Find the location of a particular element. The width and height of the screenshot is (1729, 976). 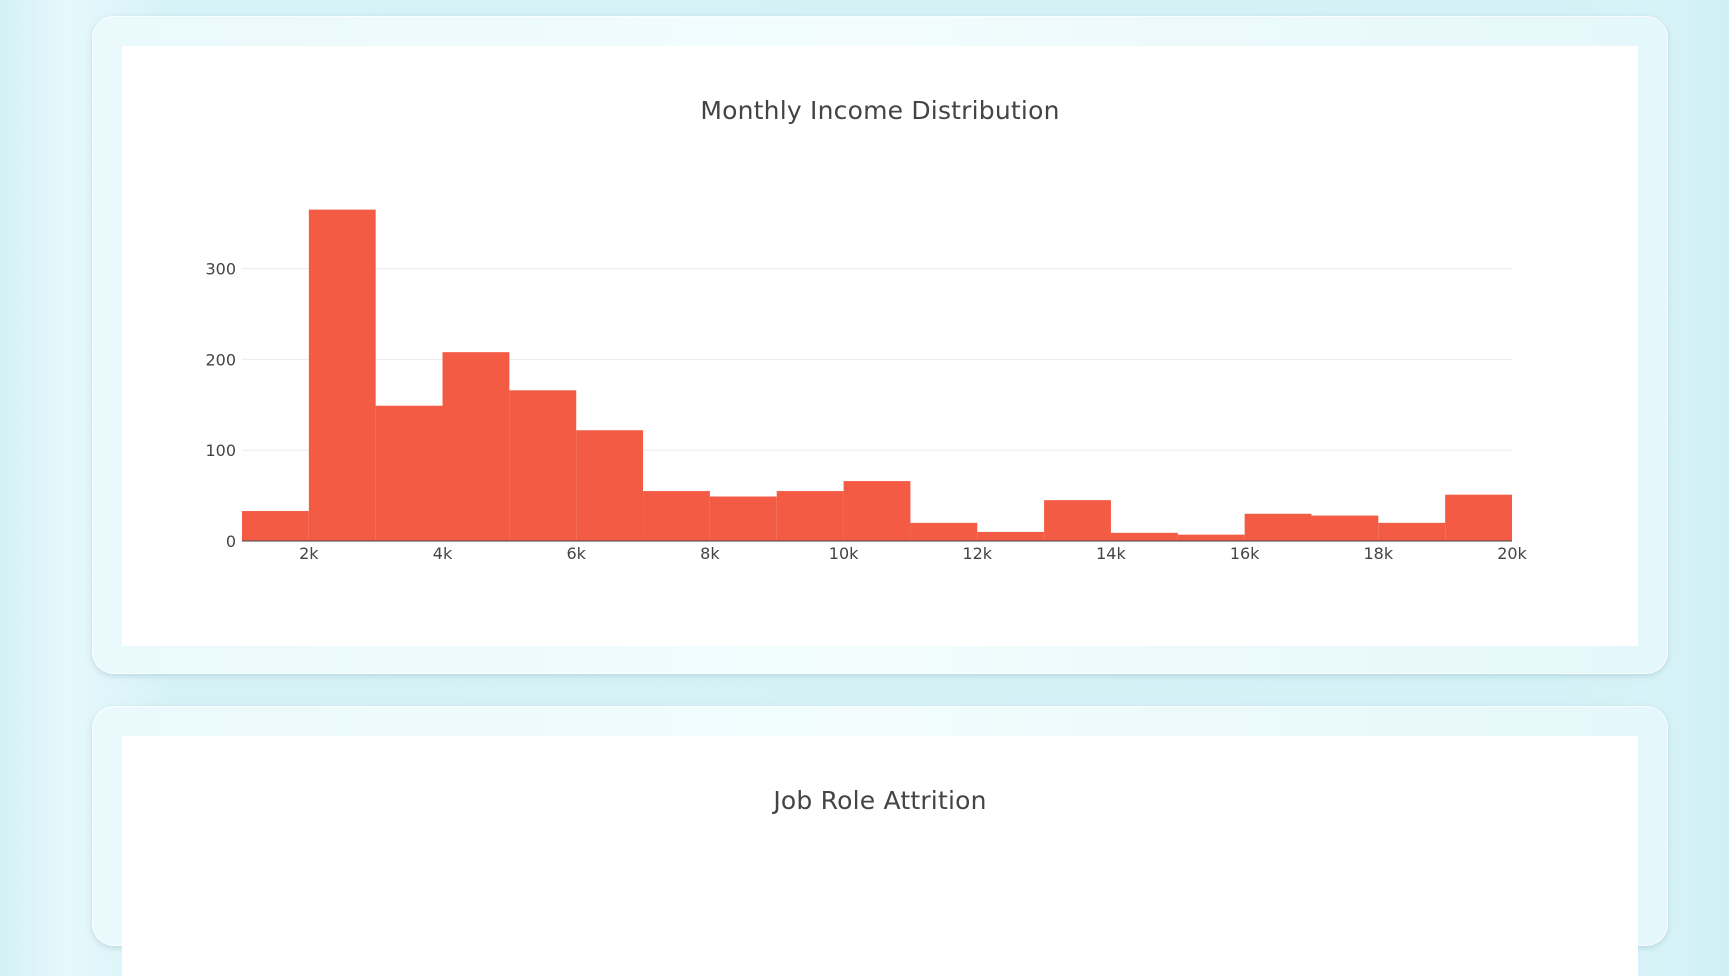

job-role-chart-title: Job Role Attrition is located at coordinates (880, 800).